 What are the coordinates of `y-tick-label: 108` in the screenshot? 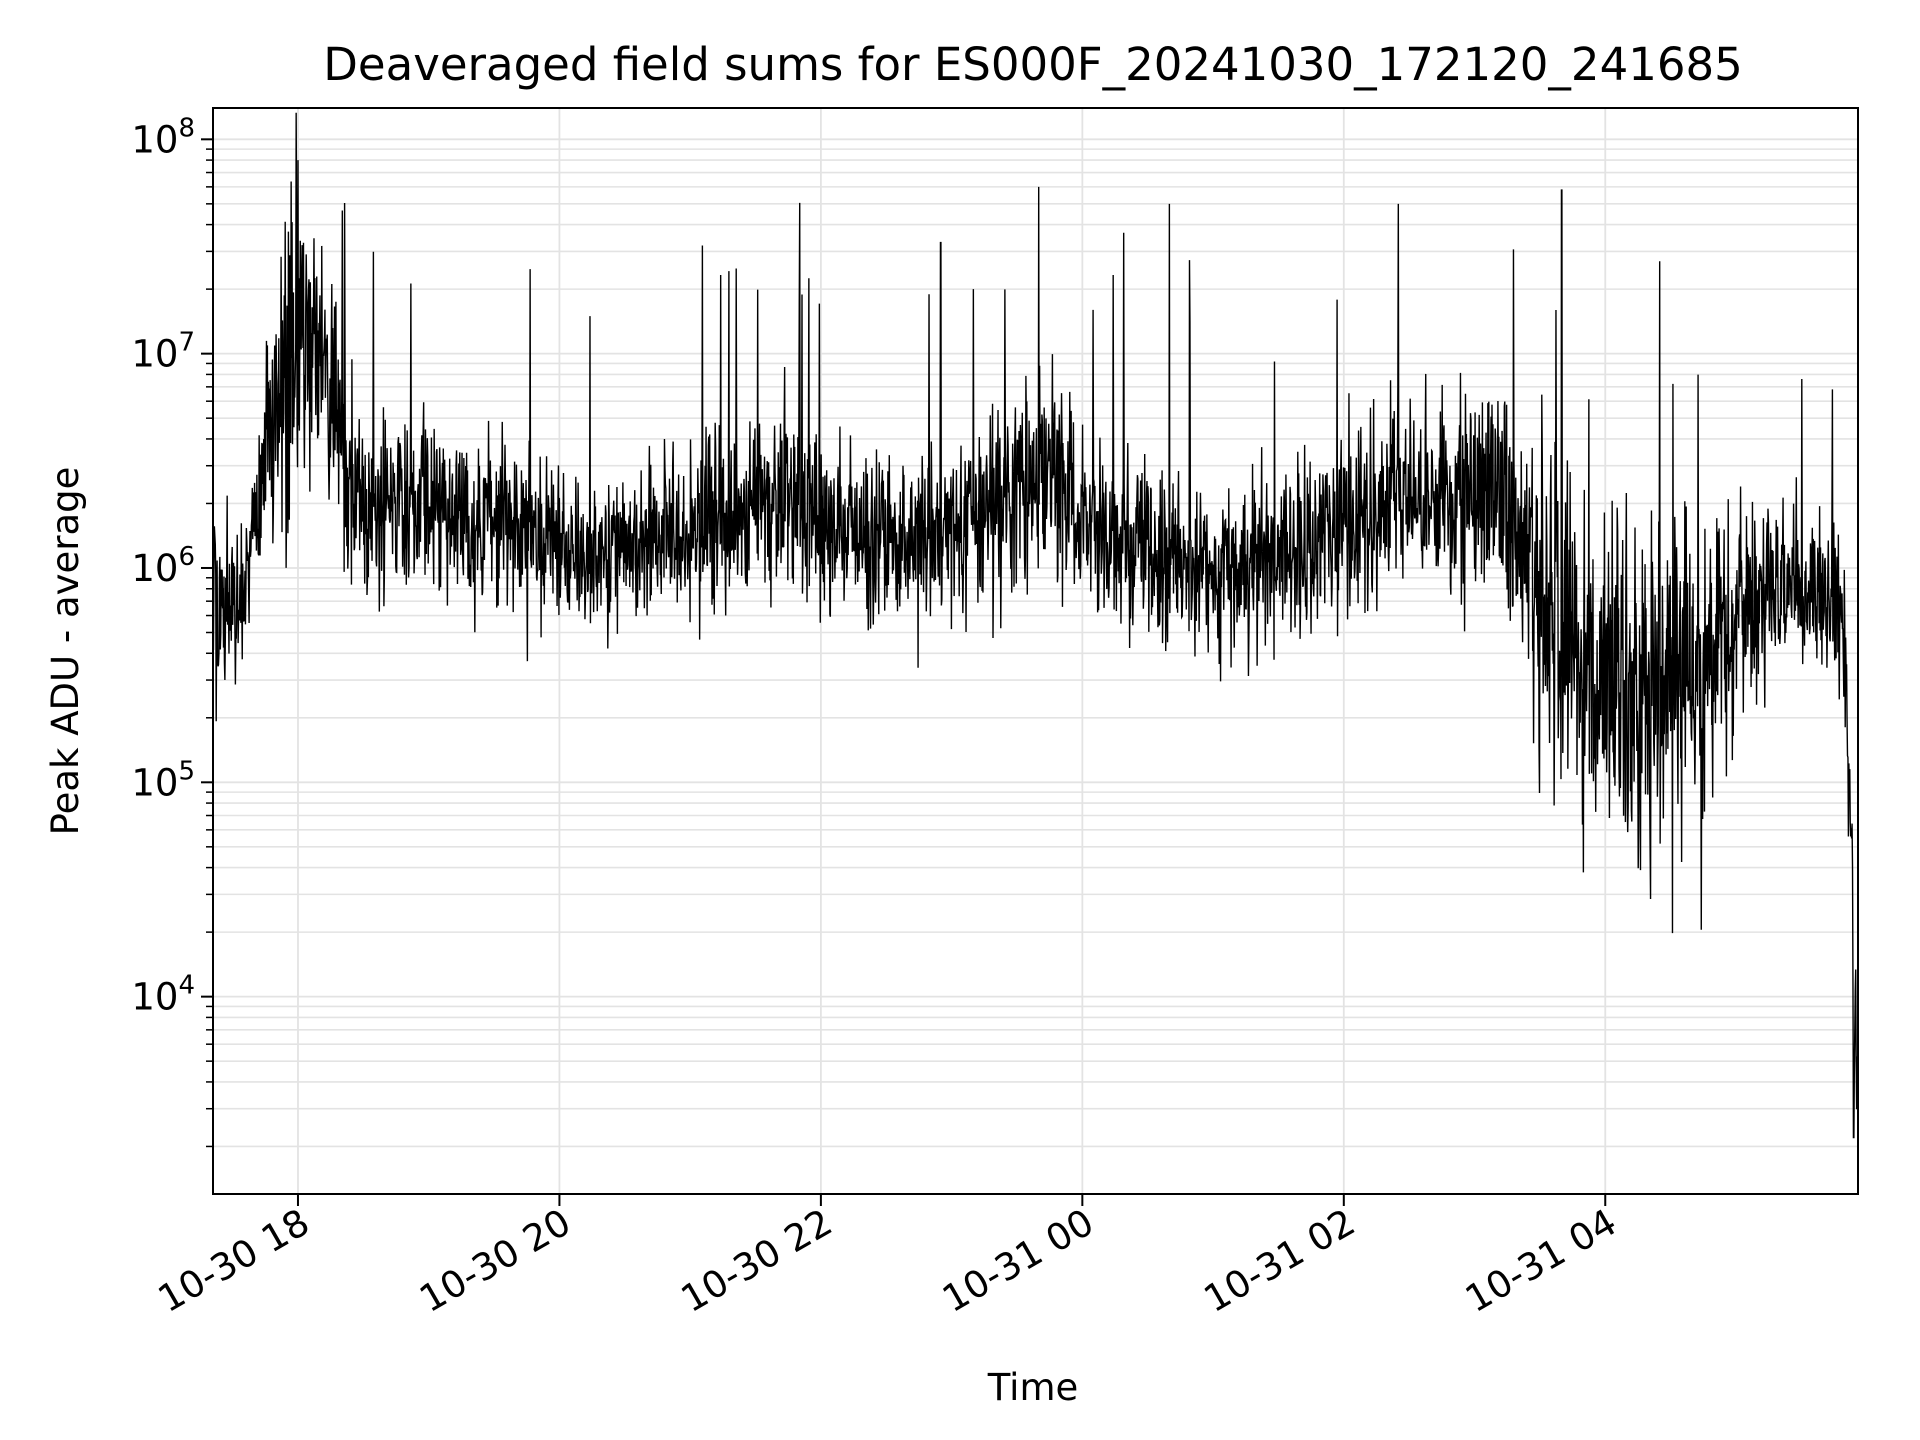 It's located at (163, 137).